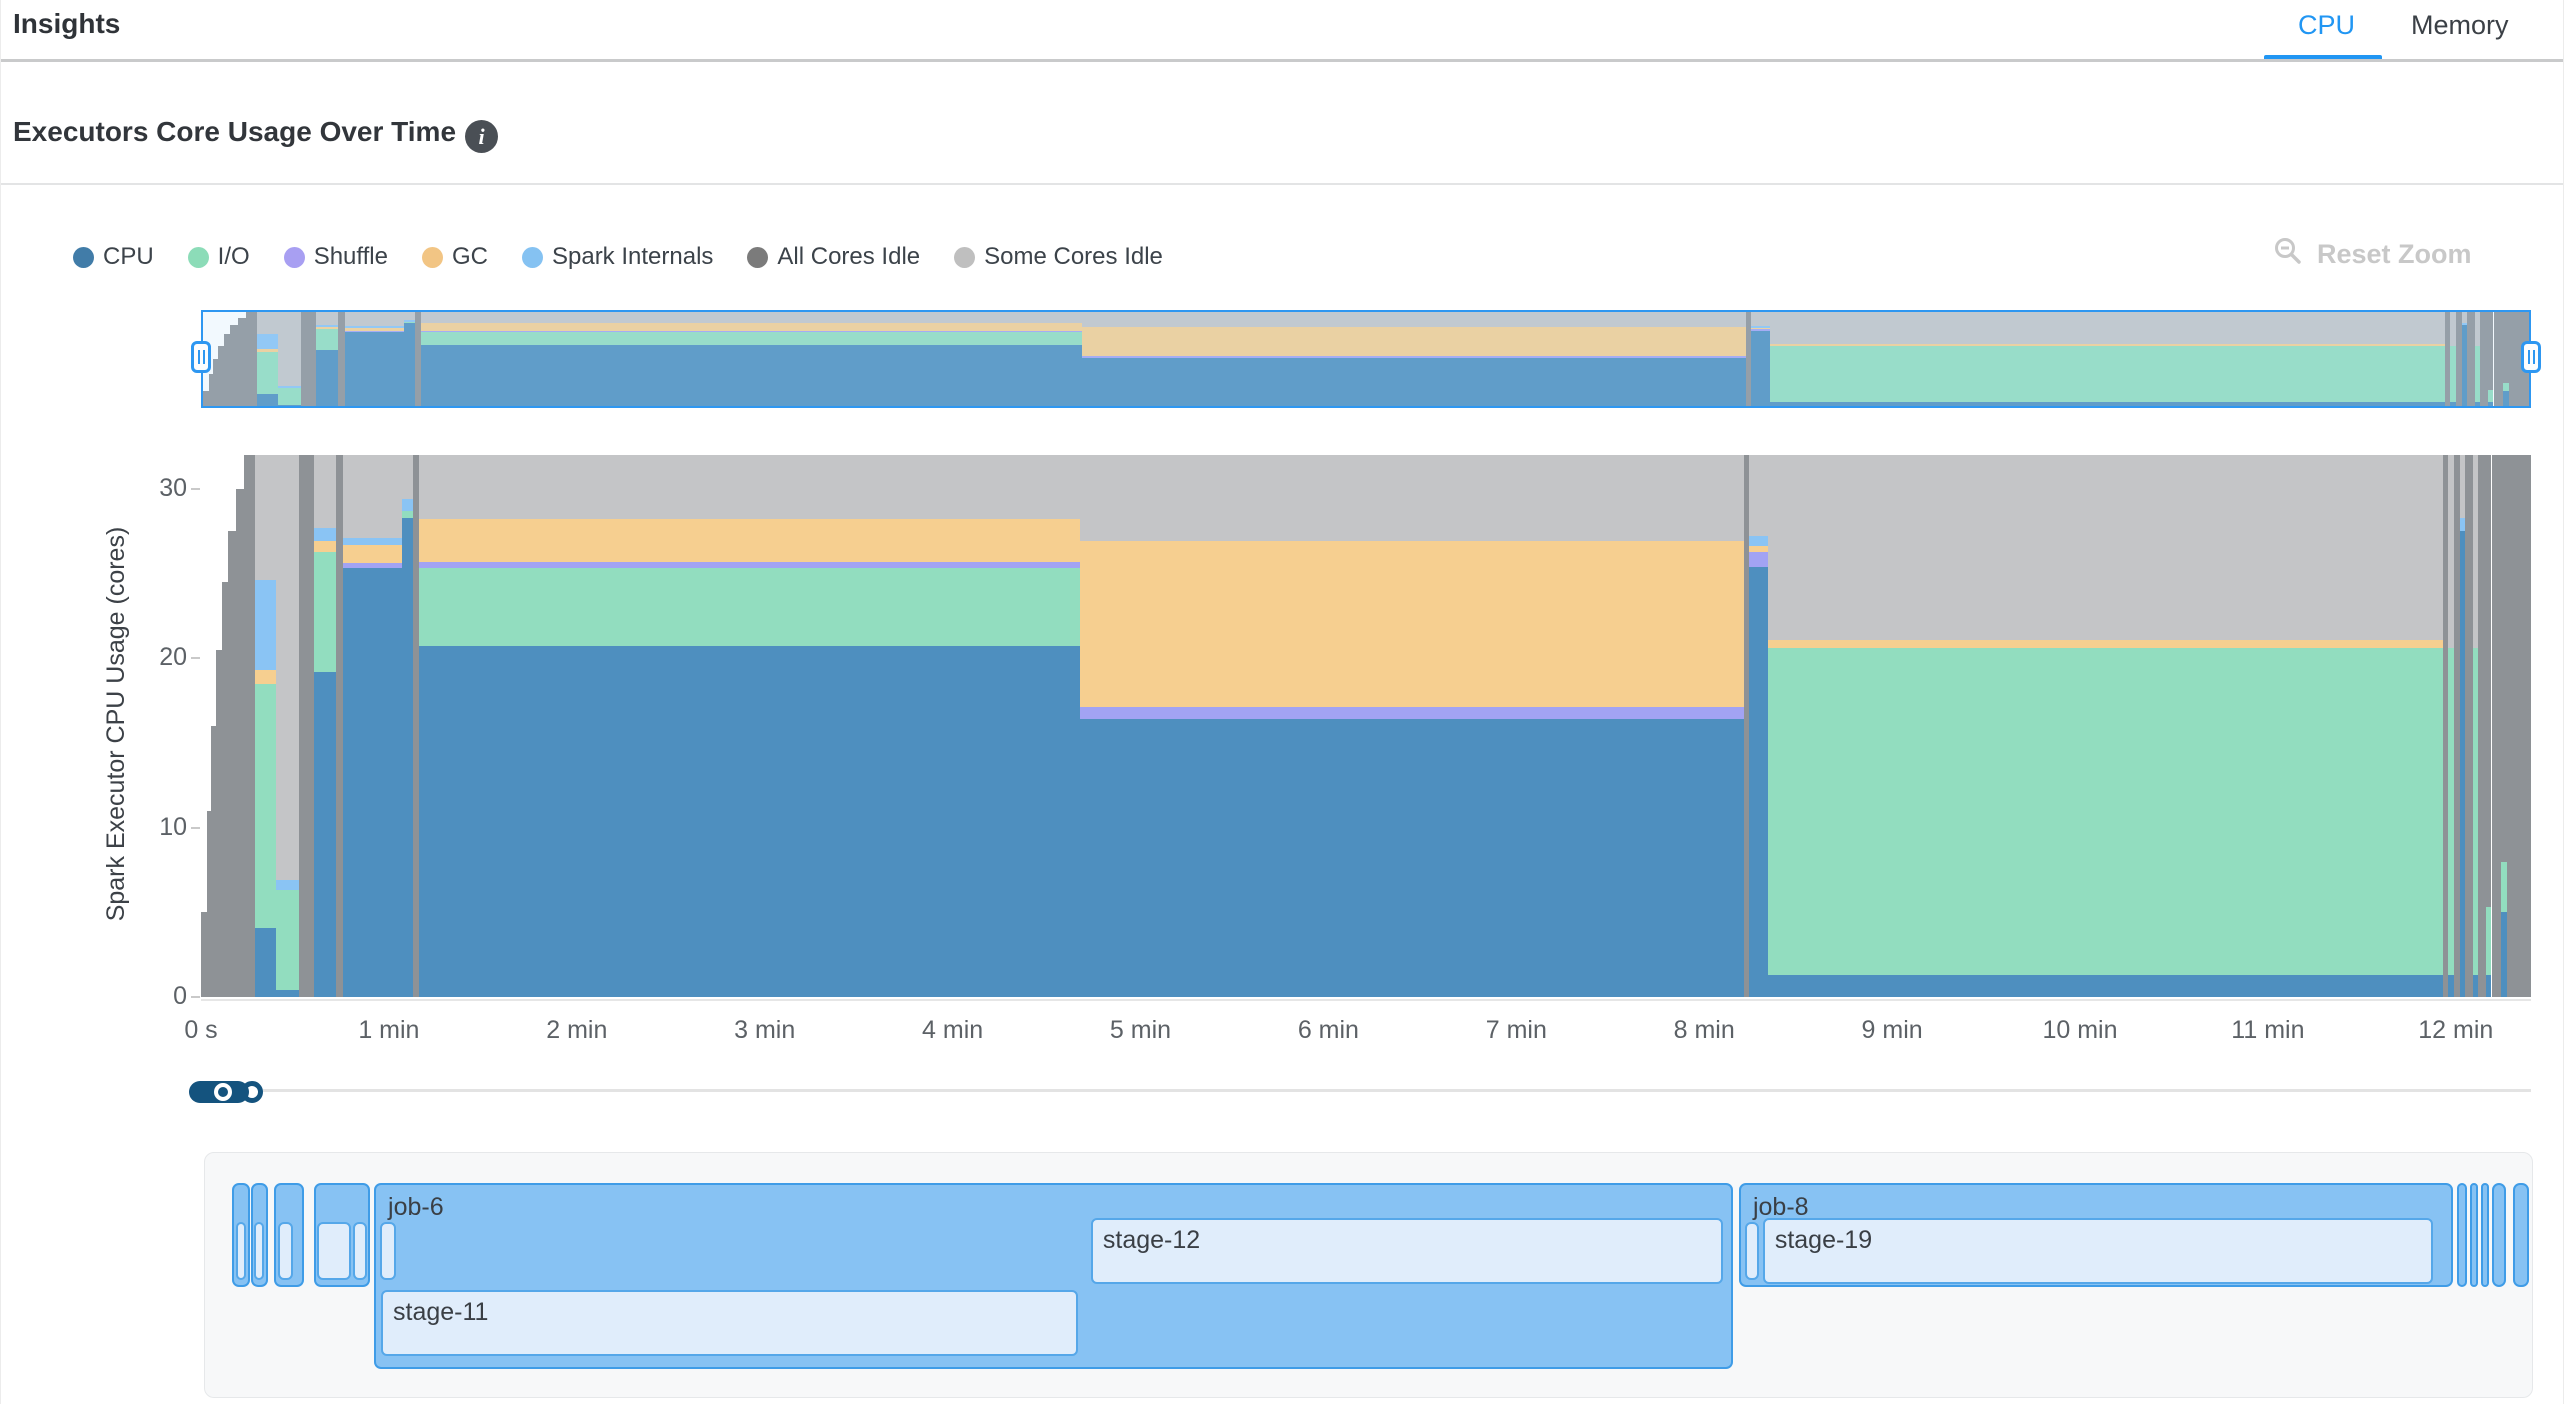 This screenshot has width=2564, height=1404. Describe the element at coordinates (833, 257) in the screenshot. I see `legend-item-all_idle: All Cores Idle` at that location.